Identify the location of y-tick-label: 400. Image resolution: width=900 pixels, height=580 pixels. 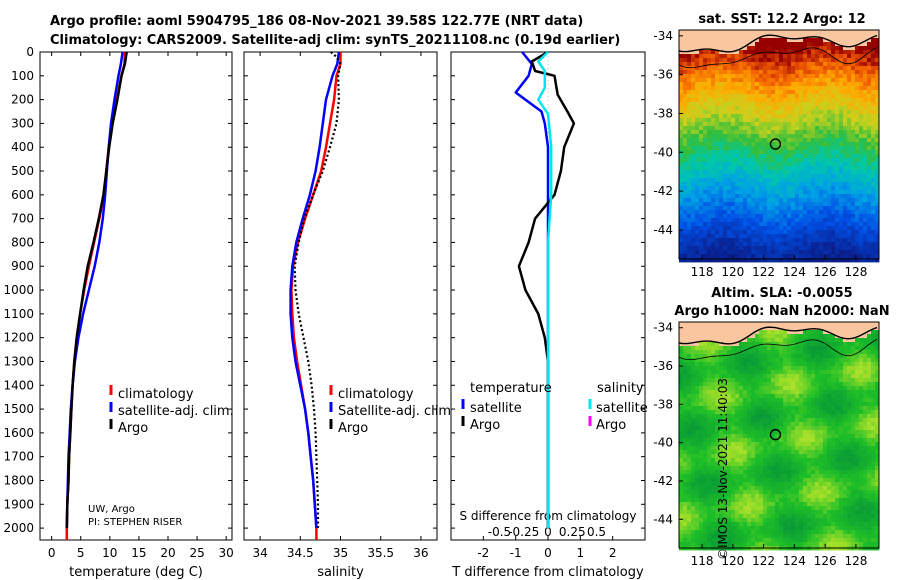
(22, 147).